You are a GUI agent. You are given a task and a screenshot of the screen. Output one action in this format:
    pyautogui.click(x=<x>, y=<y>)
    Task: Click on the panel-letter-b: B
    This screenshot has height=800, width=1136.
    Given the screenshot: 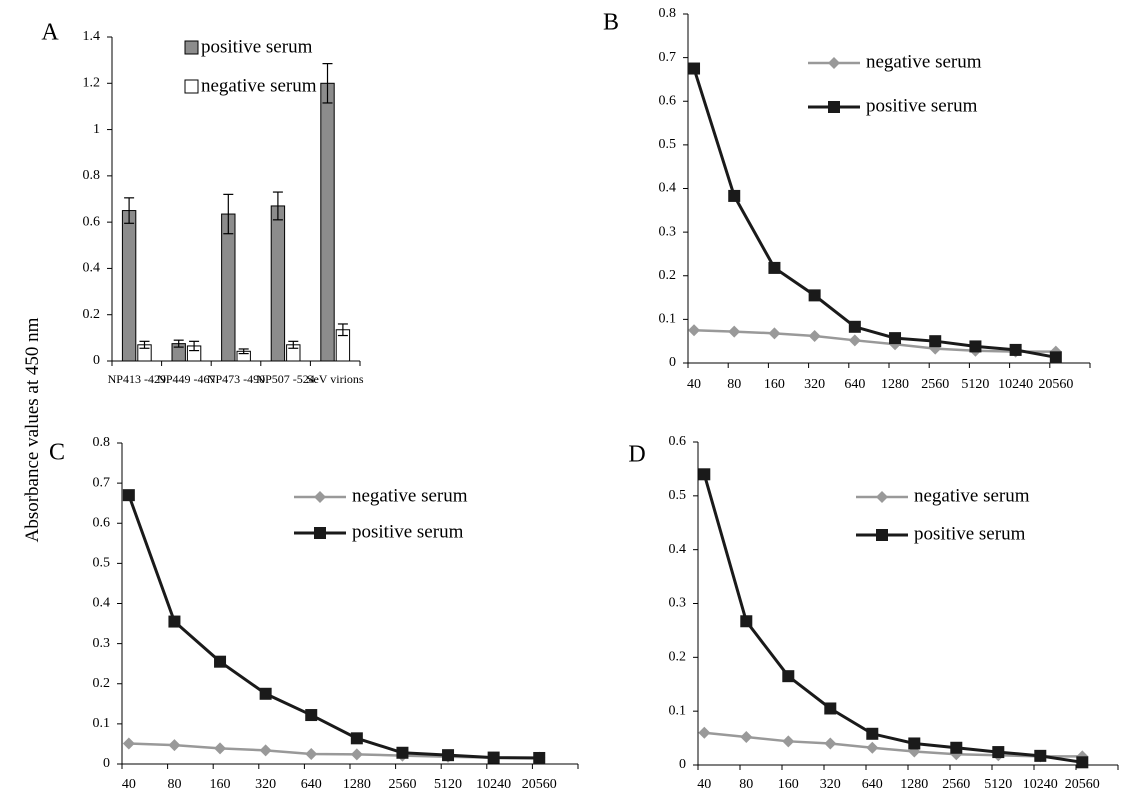 What is the action you would take?
    pyautogui.click(x=611, y=23)
    